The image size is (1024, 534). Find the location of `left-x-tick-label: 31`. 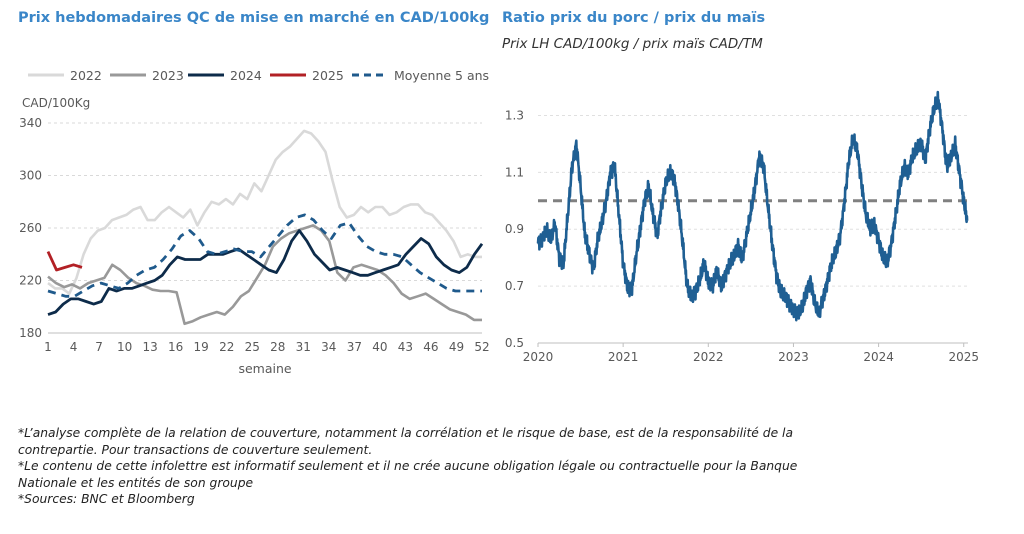

left-x-tick-label: 31 is located at coordinates (303, 347).